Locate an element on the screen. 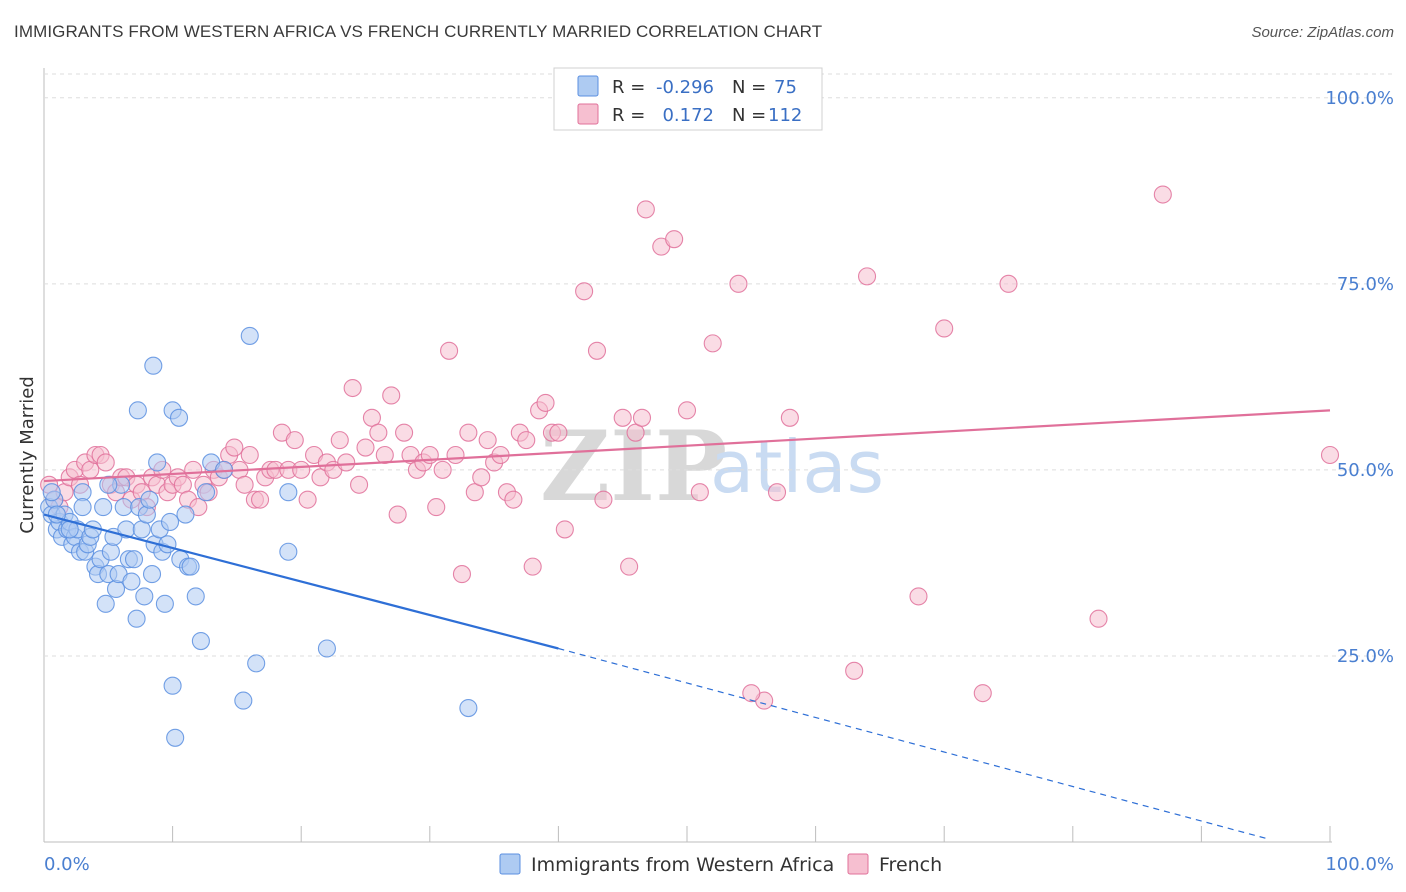 This screenshot has width=1406, height=892. bottom-legend-swatch-french is located at coordinates (858, 864).